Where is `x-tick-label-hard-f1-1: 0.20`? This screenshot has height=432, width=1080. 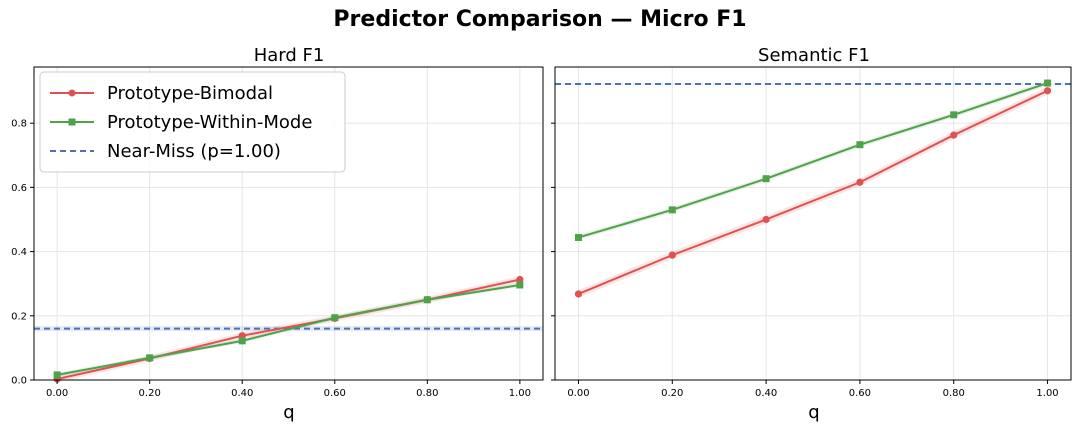 x-tick-label-hard-f1-1: 0.20 is located at coordinates (150, 393).